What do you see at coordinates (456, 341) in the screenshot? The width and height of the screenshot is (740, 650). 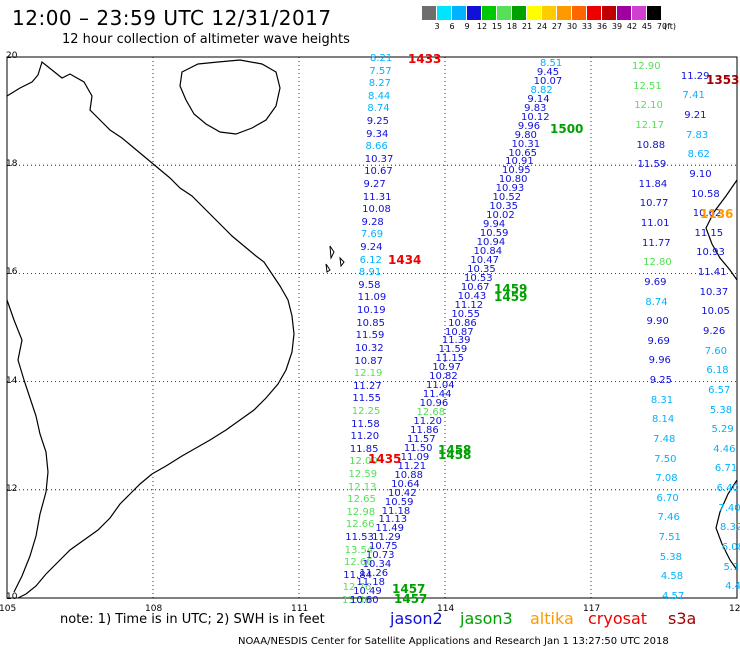 I see `wave-height-value: 11.39` at bounding box center [456, 341].